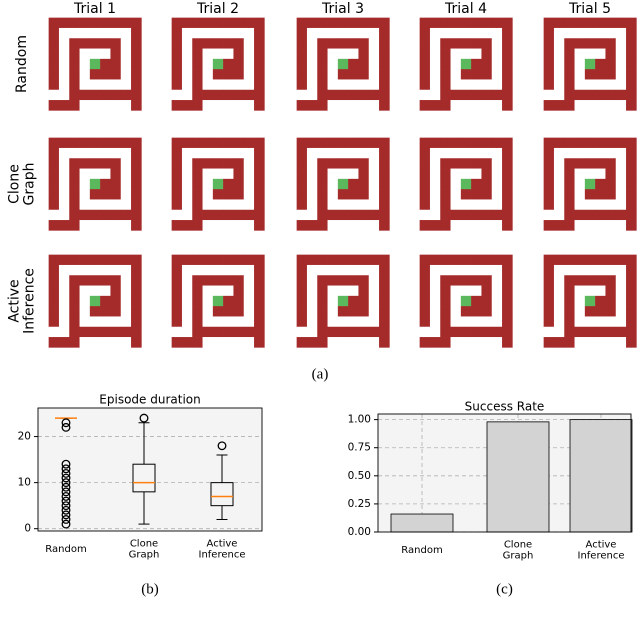 The height and width of the screenshot is (621, 640). What do you see at coordinates (21, 301) in the screenshot?
I see `row-title: ActiveInference` at bounding box center [21, 301].